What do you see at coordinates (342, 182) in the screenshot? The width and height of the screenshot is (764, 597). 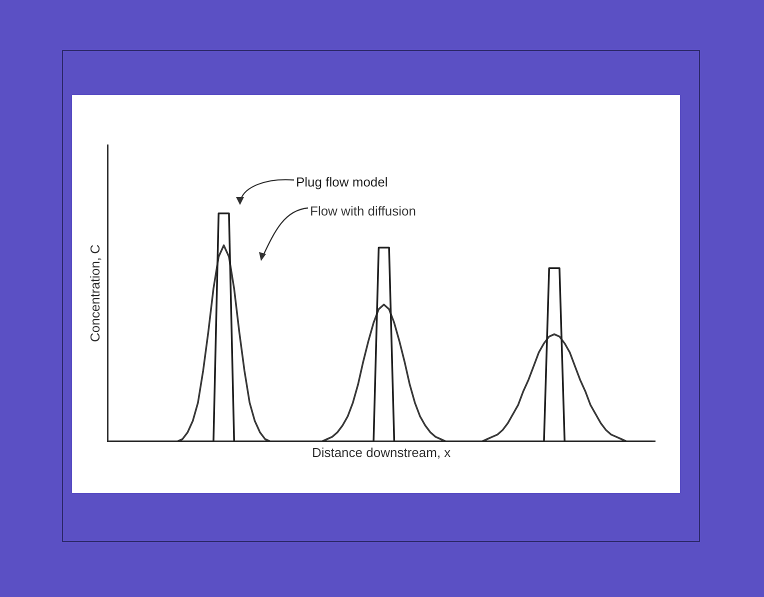 I see `text: Plug flow model` at bounding box center [342, 182].